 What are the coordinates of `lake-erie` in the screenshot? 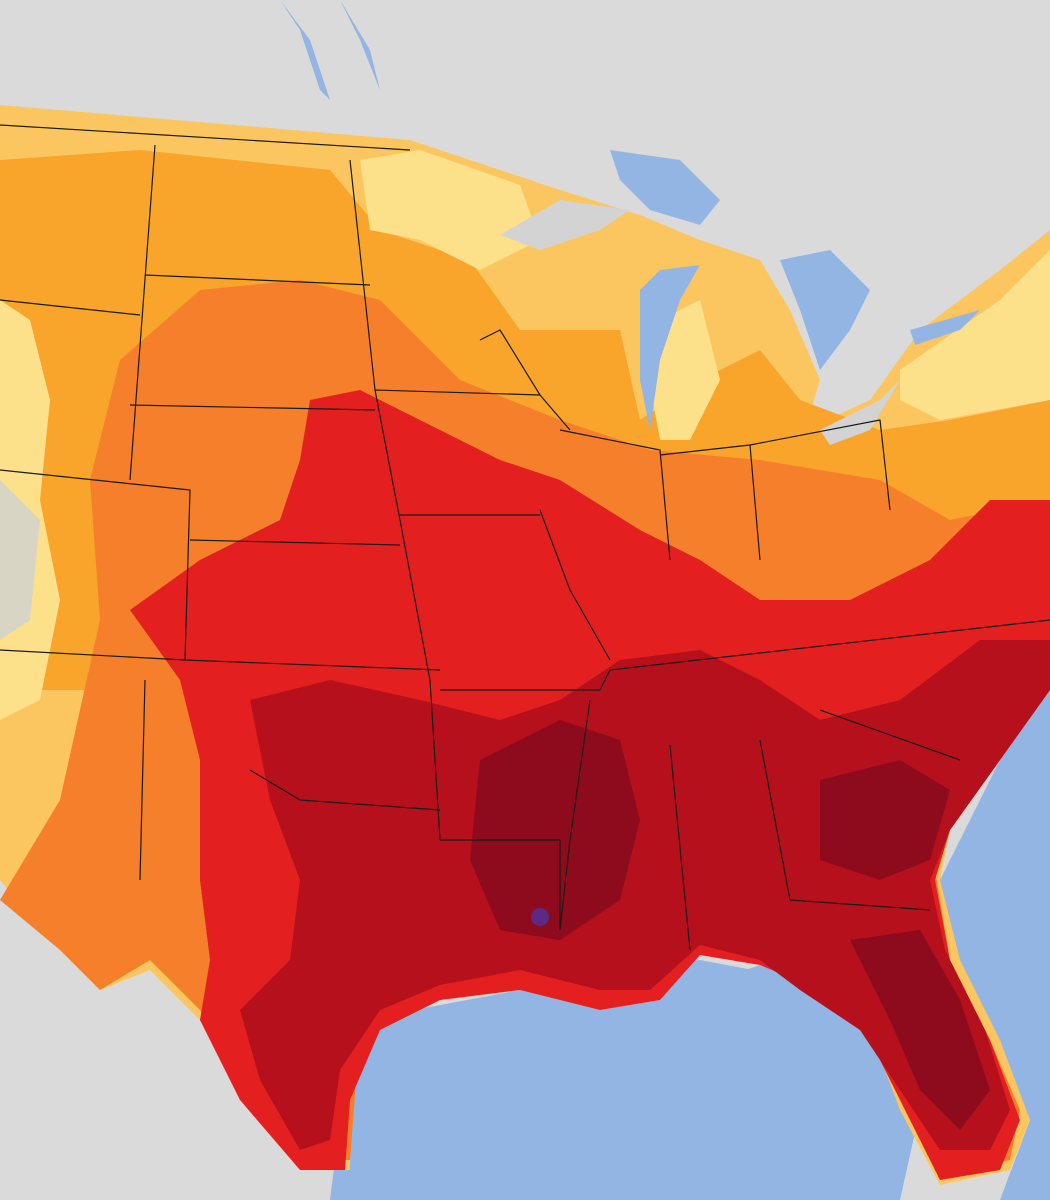 It's located at (860, 412).